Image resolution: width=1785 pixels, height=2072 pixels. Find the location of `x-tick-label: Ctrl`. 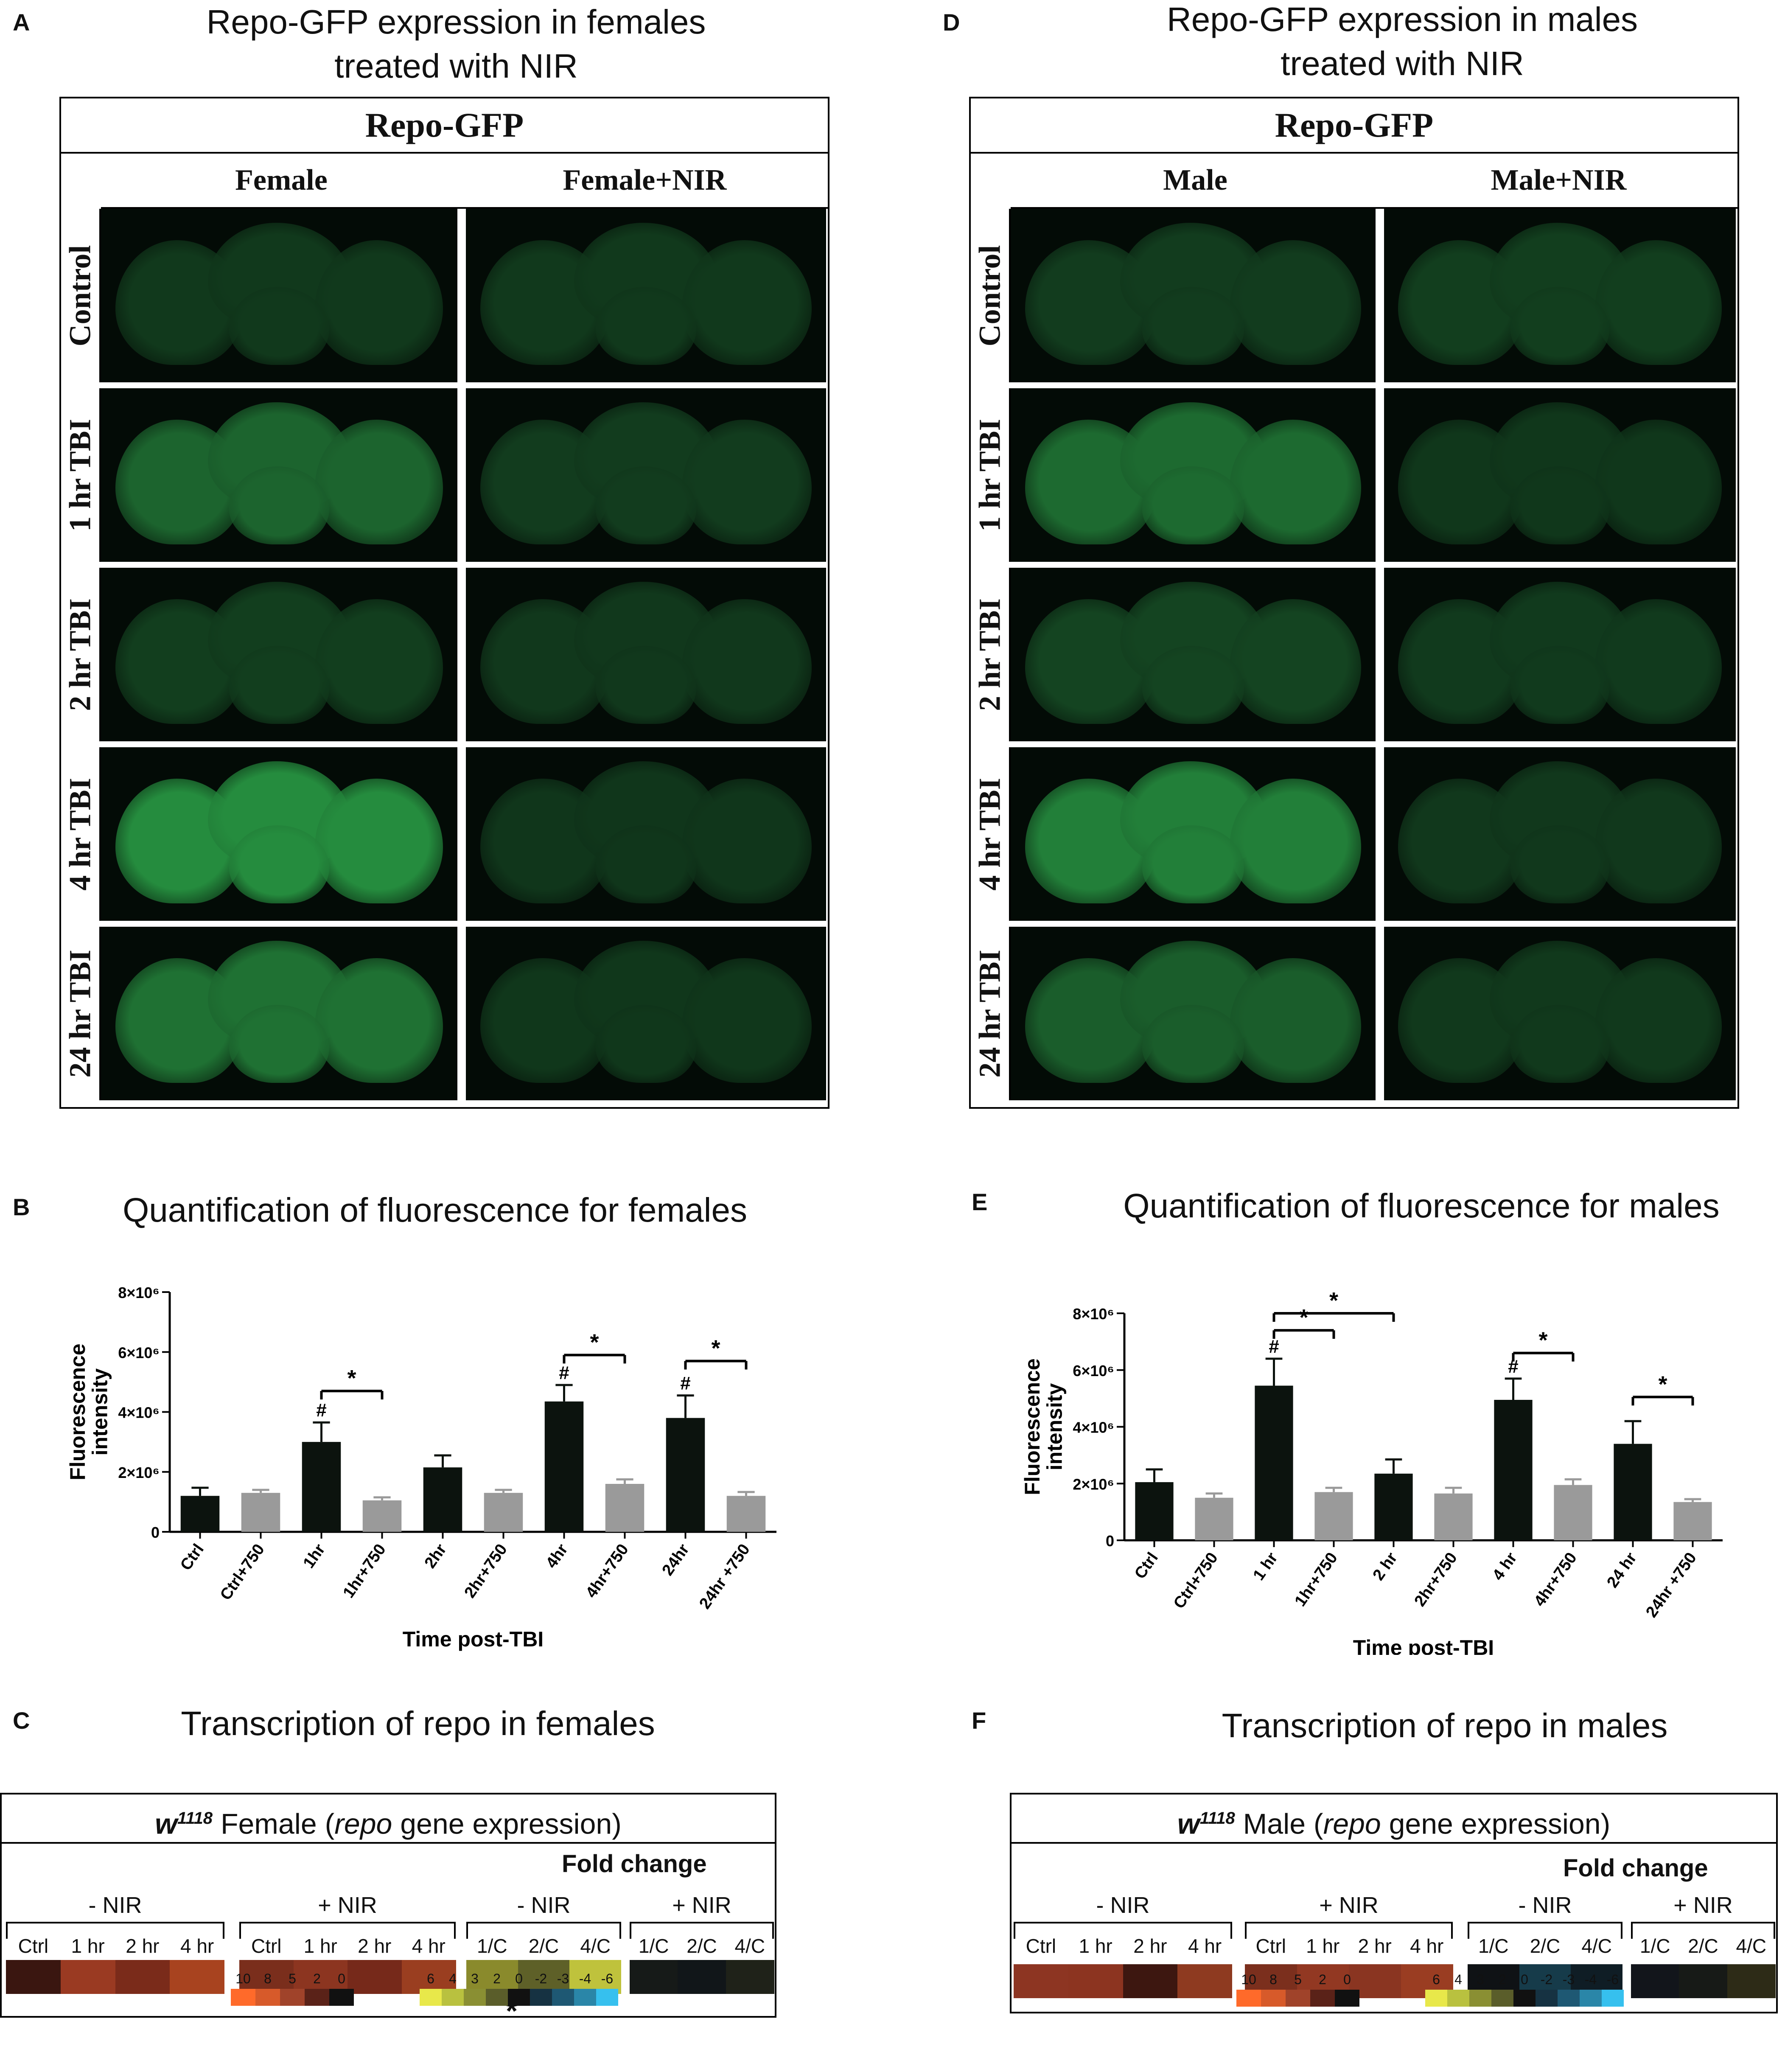

x-tick-label: Ctrl is located at coordinates (192, 1557).